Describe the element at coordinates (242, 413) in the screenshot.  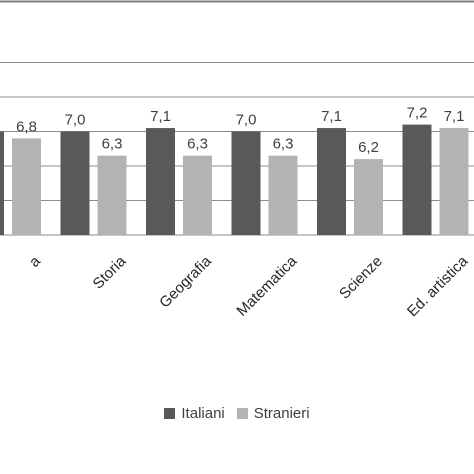
I see `legend-swatch-stranieri` at that location.